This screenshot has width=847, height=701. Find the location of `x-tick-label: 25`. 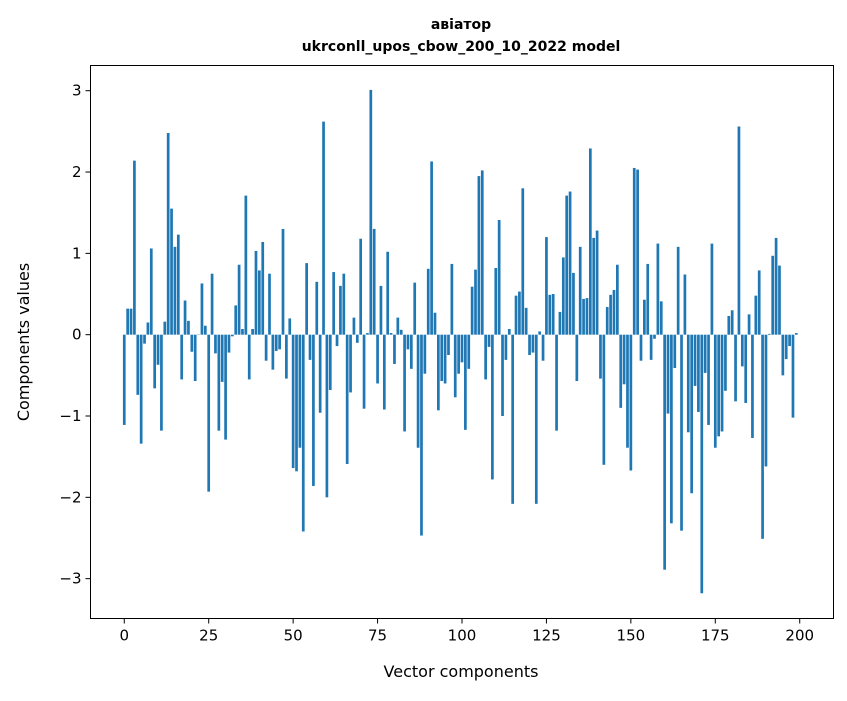

x-tick-label: 25 is located at coordinates (208, 636).